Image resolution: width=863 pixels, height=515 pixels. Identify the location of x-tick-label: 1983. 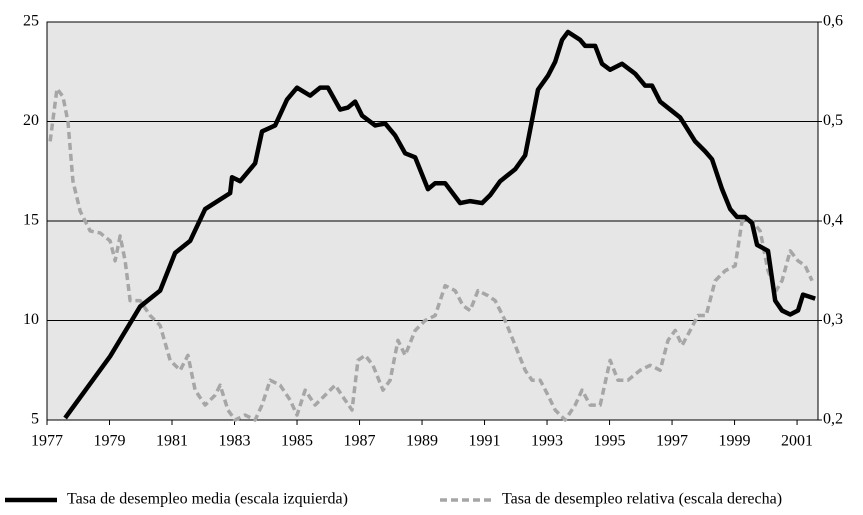
(235, 441).